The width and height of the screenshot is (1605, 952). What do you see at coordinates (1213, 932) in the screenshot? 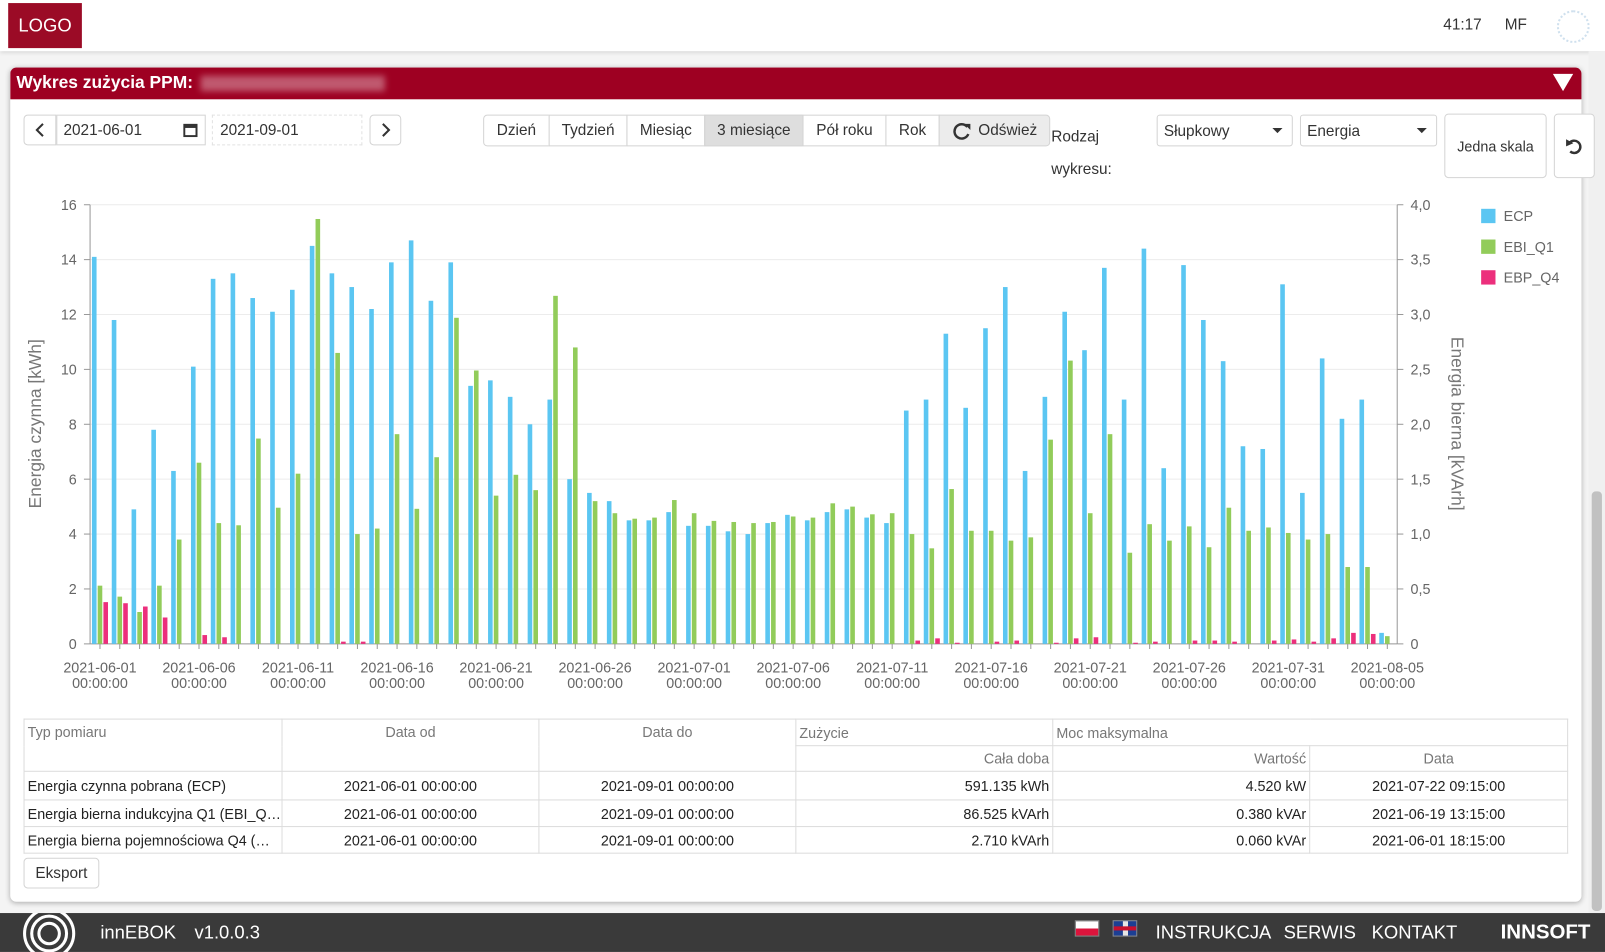
I see `footer-link: INSTRUKCJA` at bounding box center [1213, 932].